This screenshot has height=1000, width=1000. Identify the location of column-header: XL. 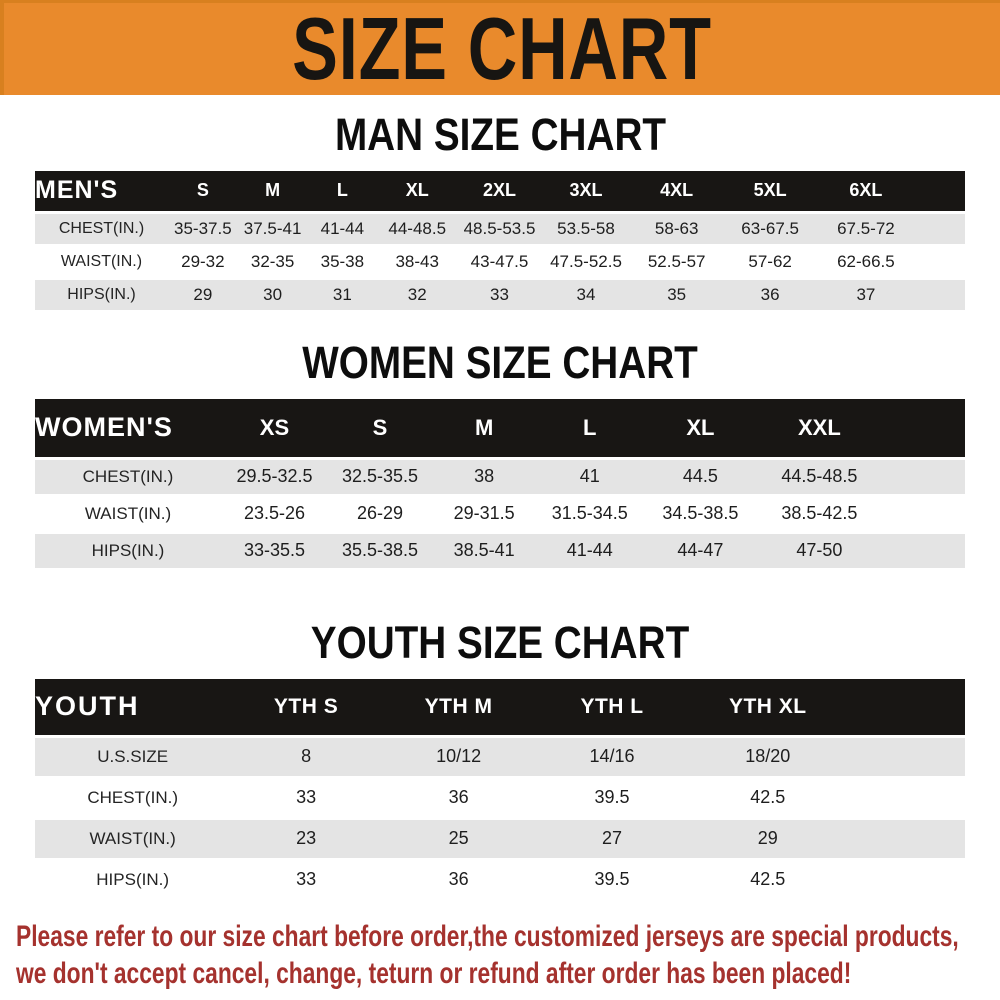
(417, 190).